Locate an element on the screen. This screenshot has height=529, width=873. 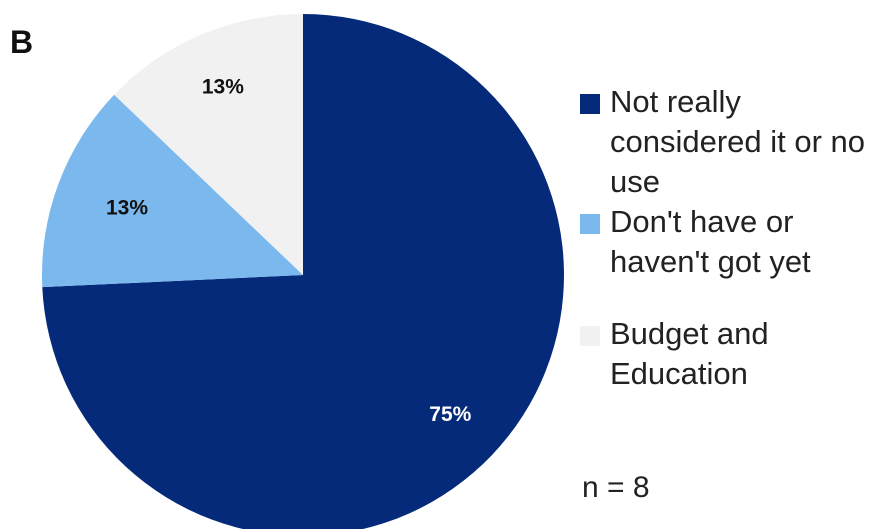
legend-label-not-considered: Not really considered it or no use is located at coordinates (738, 141).